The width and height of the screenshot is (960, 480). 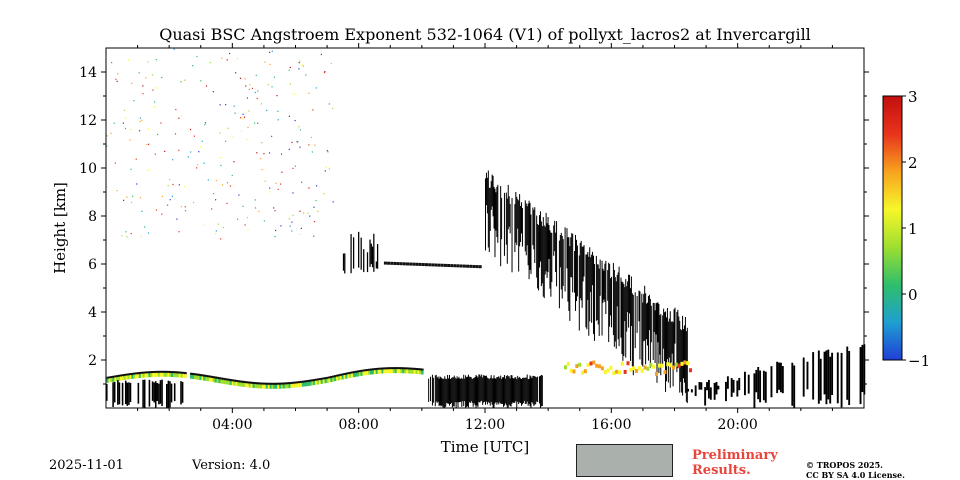 I want to click on copyright-line-2: CC BY SA 4.0 License., so click(x=855, y=475).